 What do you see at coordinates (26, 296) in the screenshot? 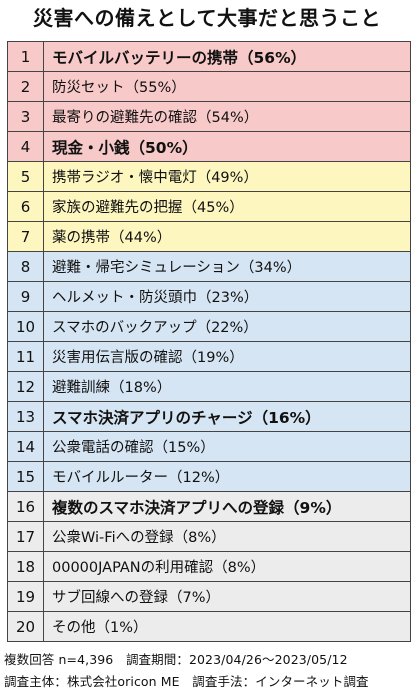
I see `rank-cell: 9` at bounding box center [26, 296].